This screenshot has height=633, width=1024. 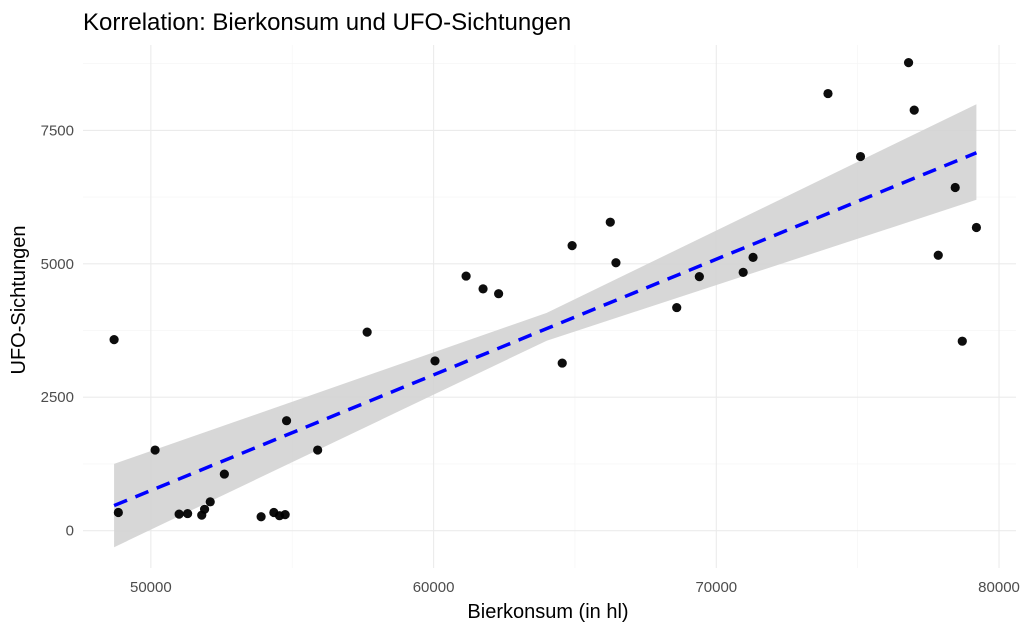 I want to click on x-axis-ticks: 50000 60000 70000 80000, so click(x=575, y=587).